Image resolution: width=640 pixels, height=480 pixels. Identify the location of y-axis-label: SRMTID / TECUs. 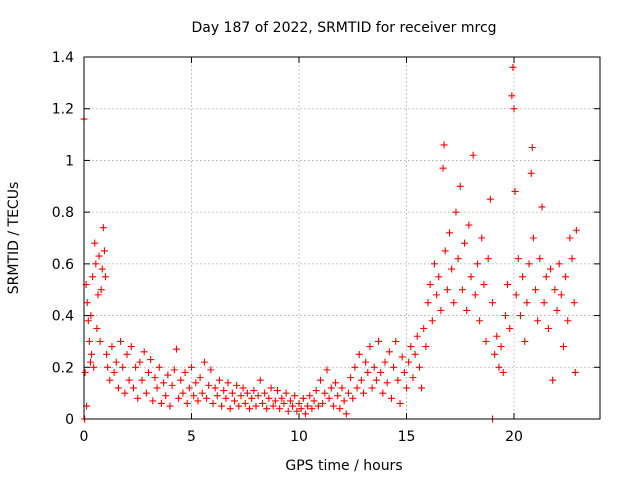
(14, 238).